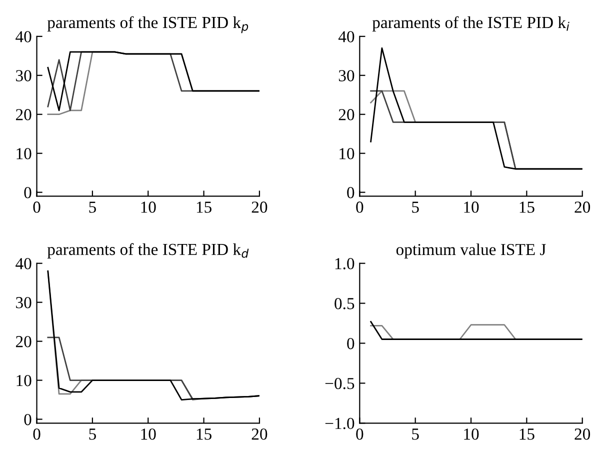 The height and width of the screenshot is (455, 613). I want to click on y-tick-label: 0.5, so click(344, 304).